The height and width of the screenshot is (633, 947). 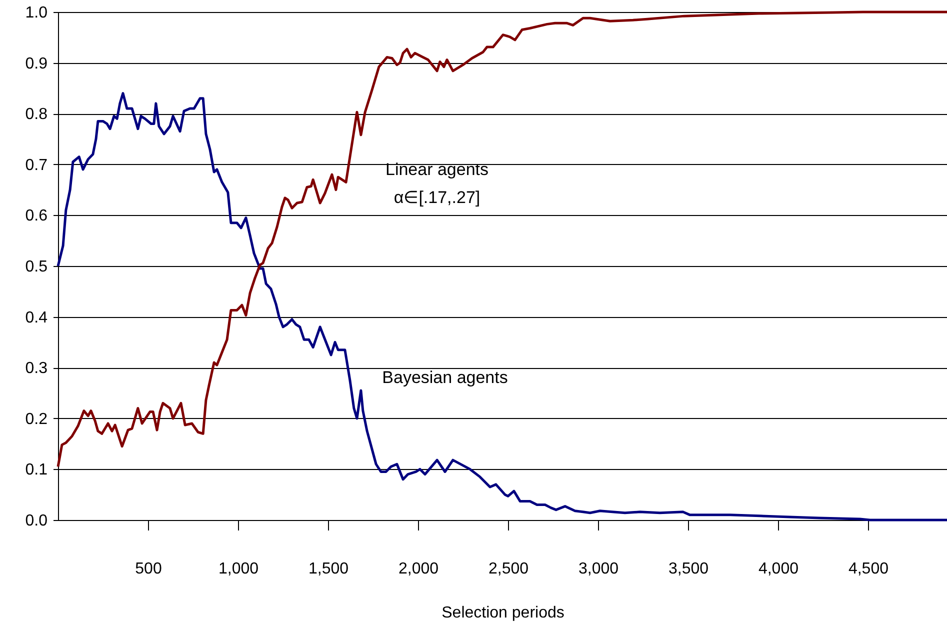 What do you see at coordinates (437, 183) in the screenshot?
I see `annotation: Linear agents α∈[.17,.27]` at bounding box center [437, 183].